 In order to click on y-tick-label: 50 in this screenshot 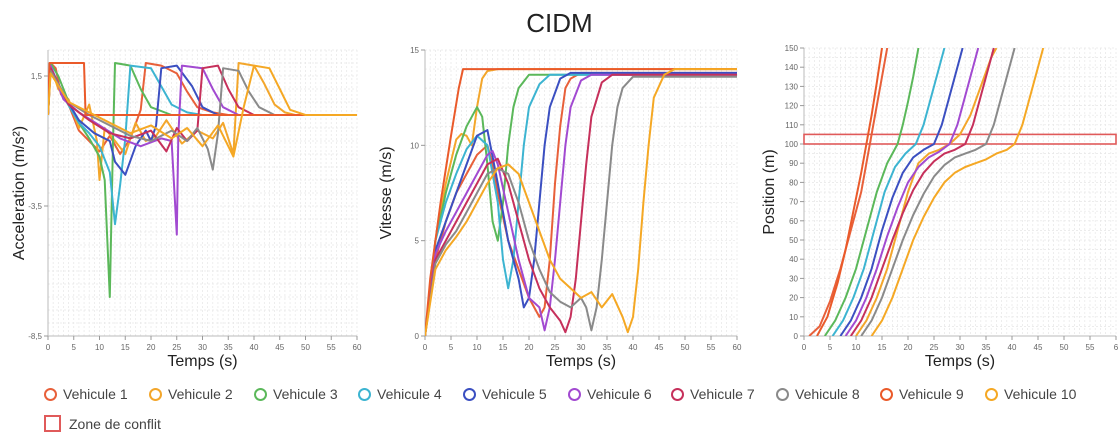, I will do `click(793, 240)`.